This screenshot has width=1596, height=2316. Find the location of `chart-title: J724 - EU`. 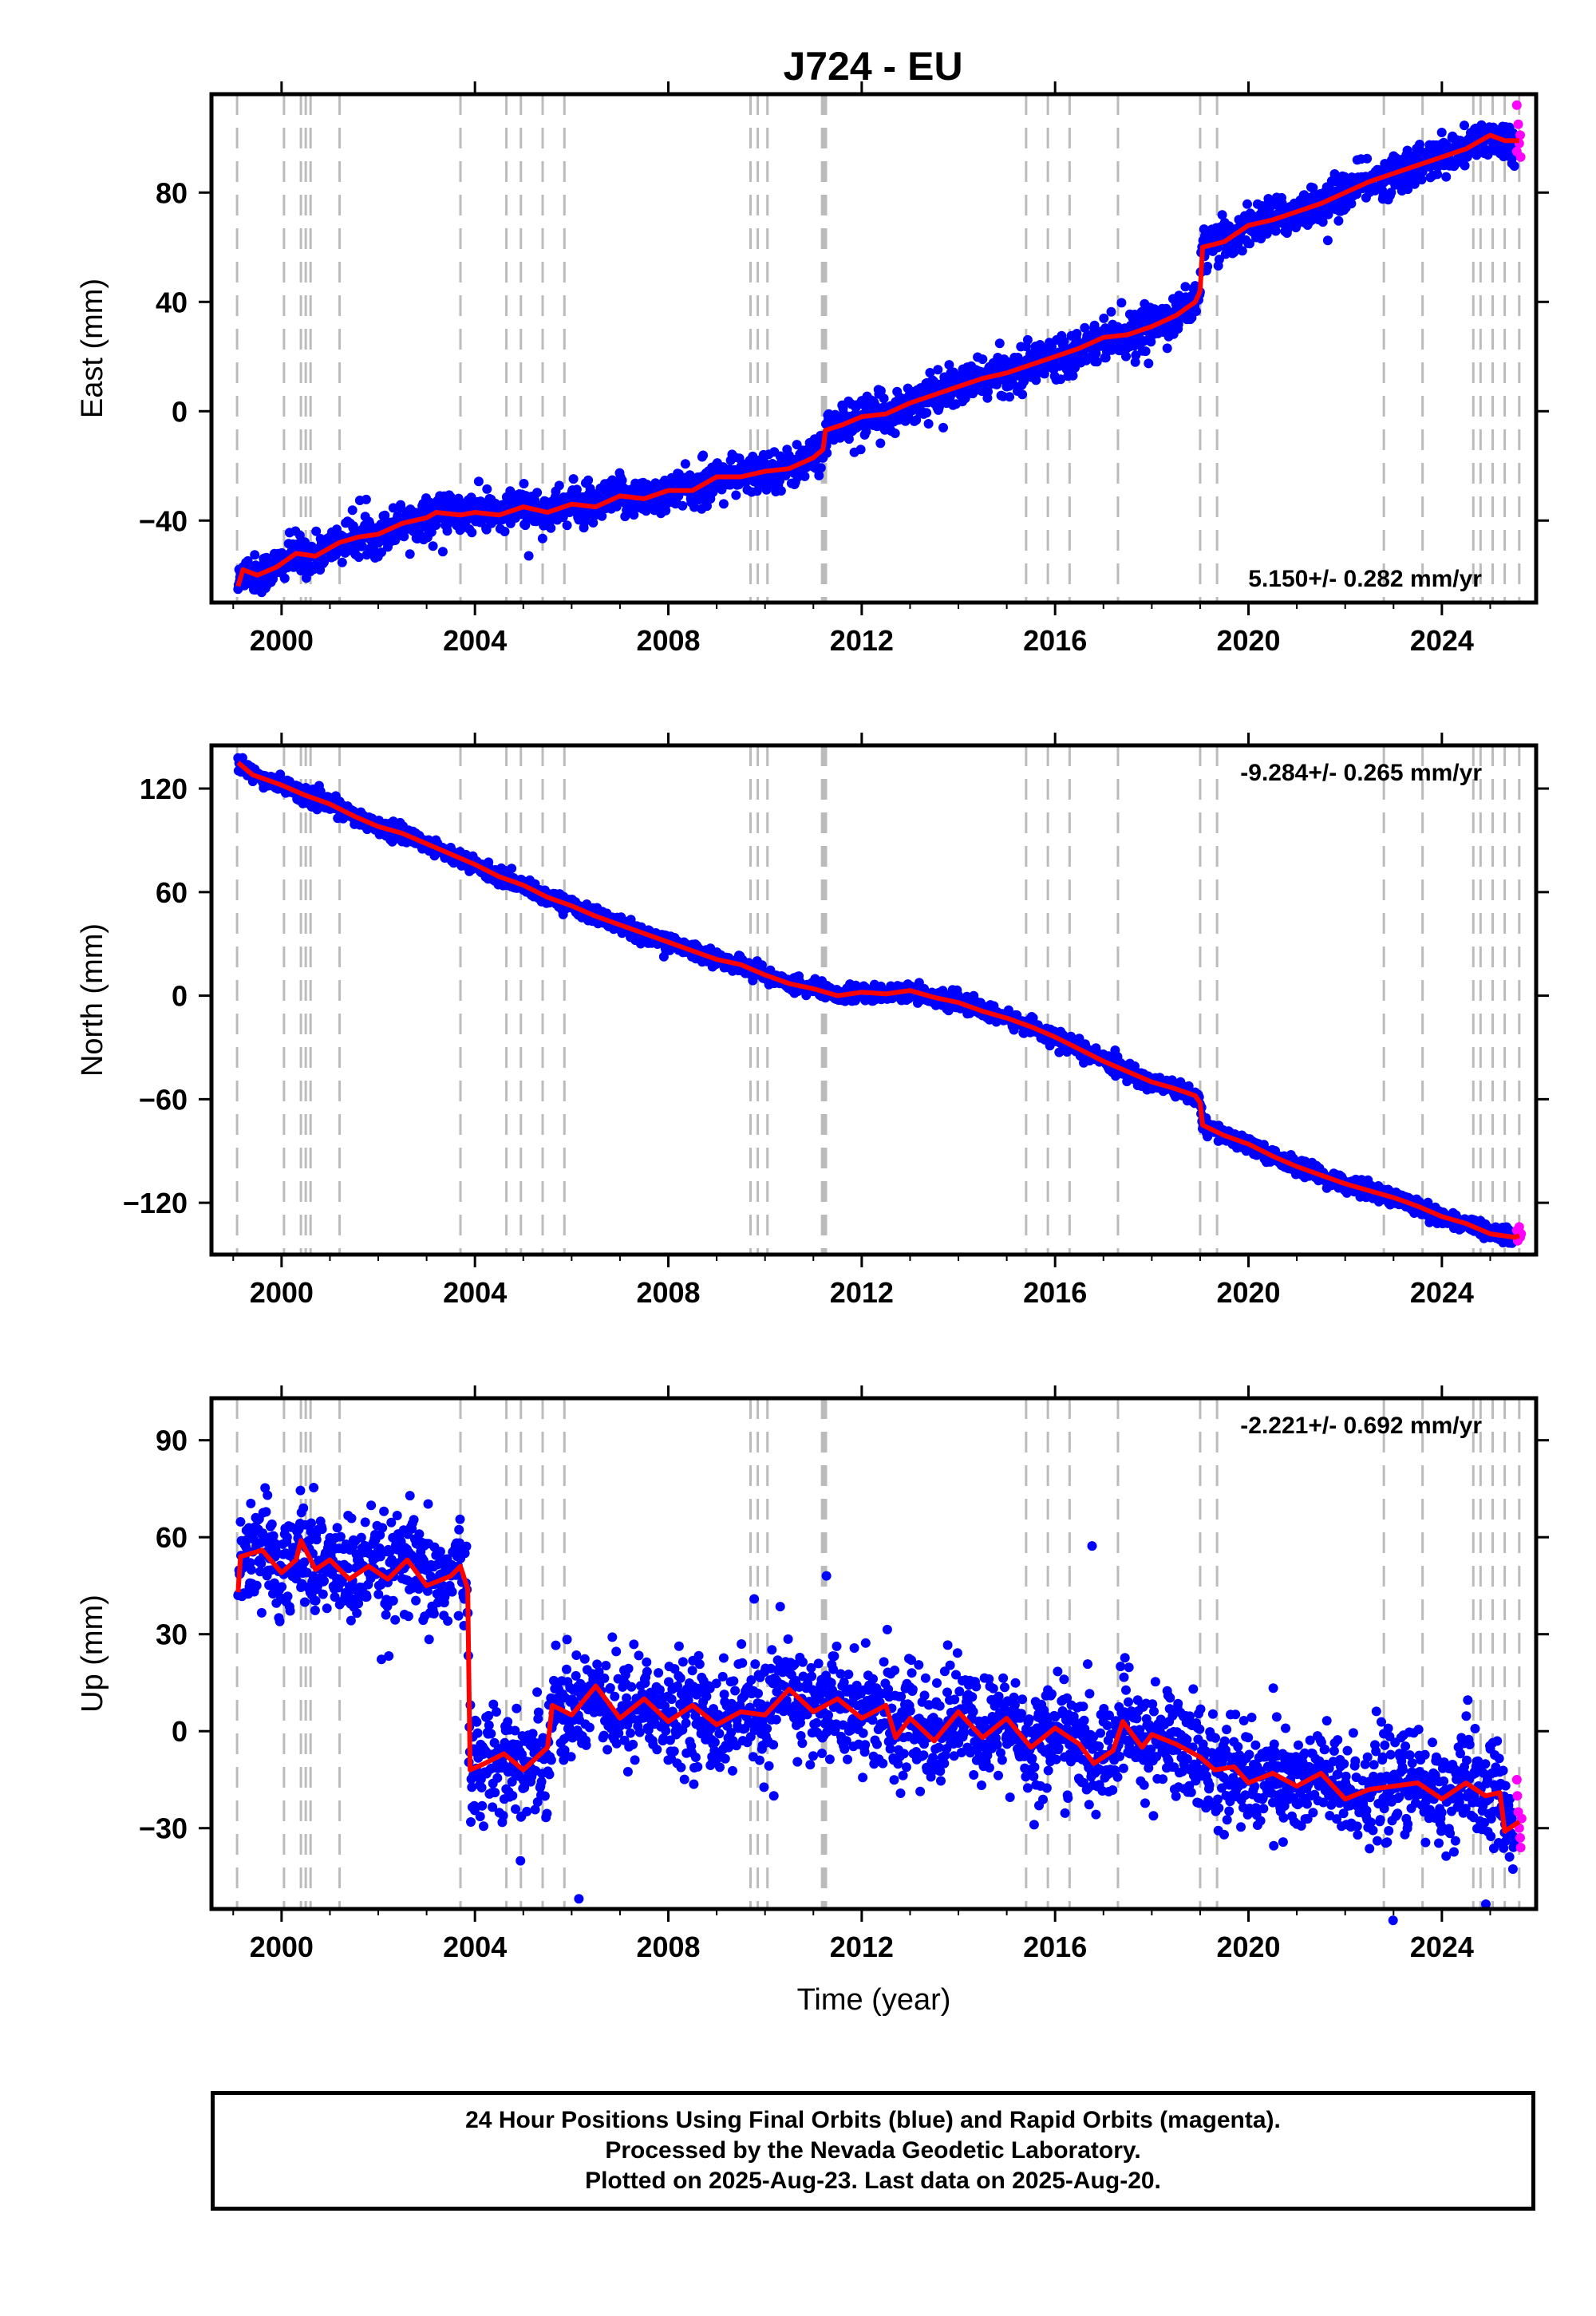

chart-title: J724 - EU is located at coordinates (873, 66).